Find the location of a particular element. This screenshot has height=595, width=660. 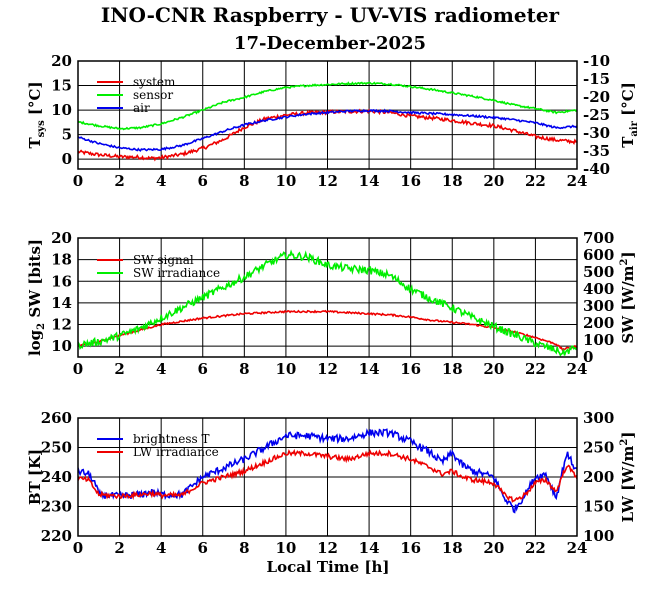

figure-date: 17-December-2025 is located at coordinates (330, 43).